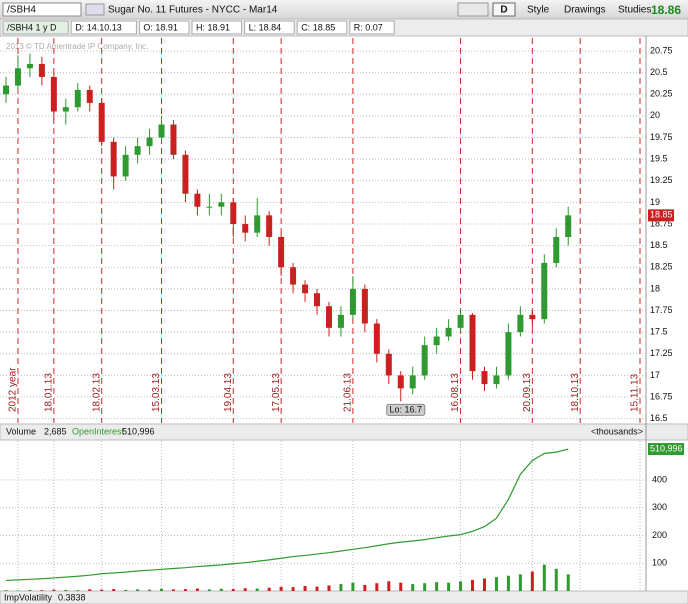  I want to click on y-tick-label: 20.75, so click(661, 50).